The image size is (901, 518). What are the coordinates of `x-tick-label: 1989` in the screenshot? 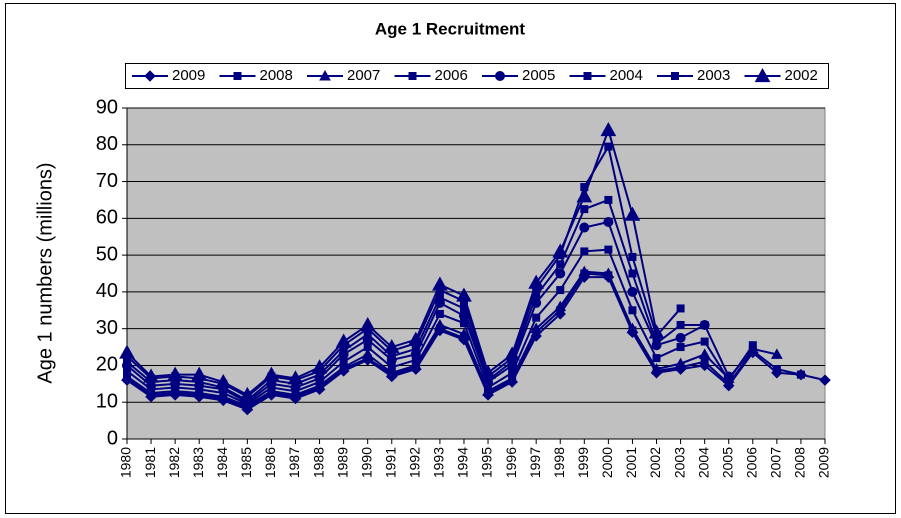 It's located at (342, 462).